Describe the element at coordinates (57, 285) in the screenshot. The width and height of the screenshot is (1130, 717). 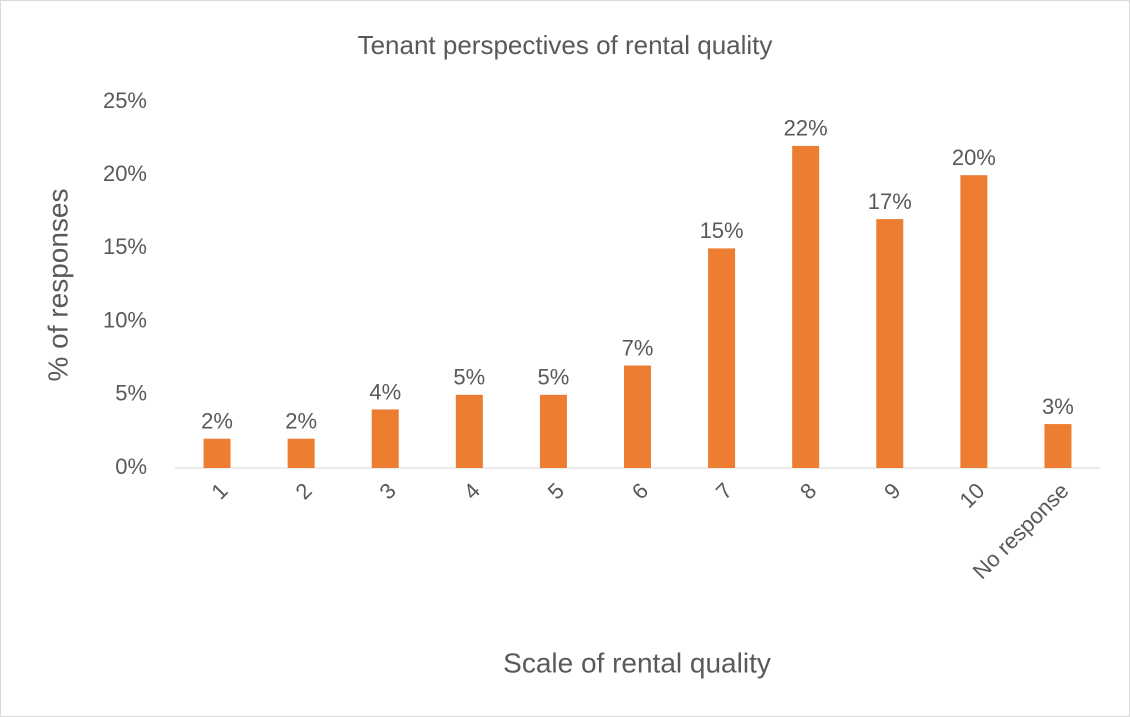
I see `y-axis-label: % of responses` at that location.